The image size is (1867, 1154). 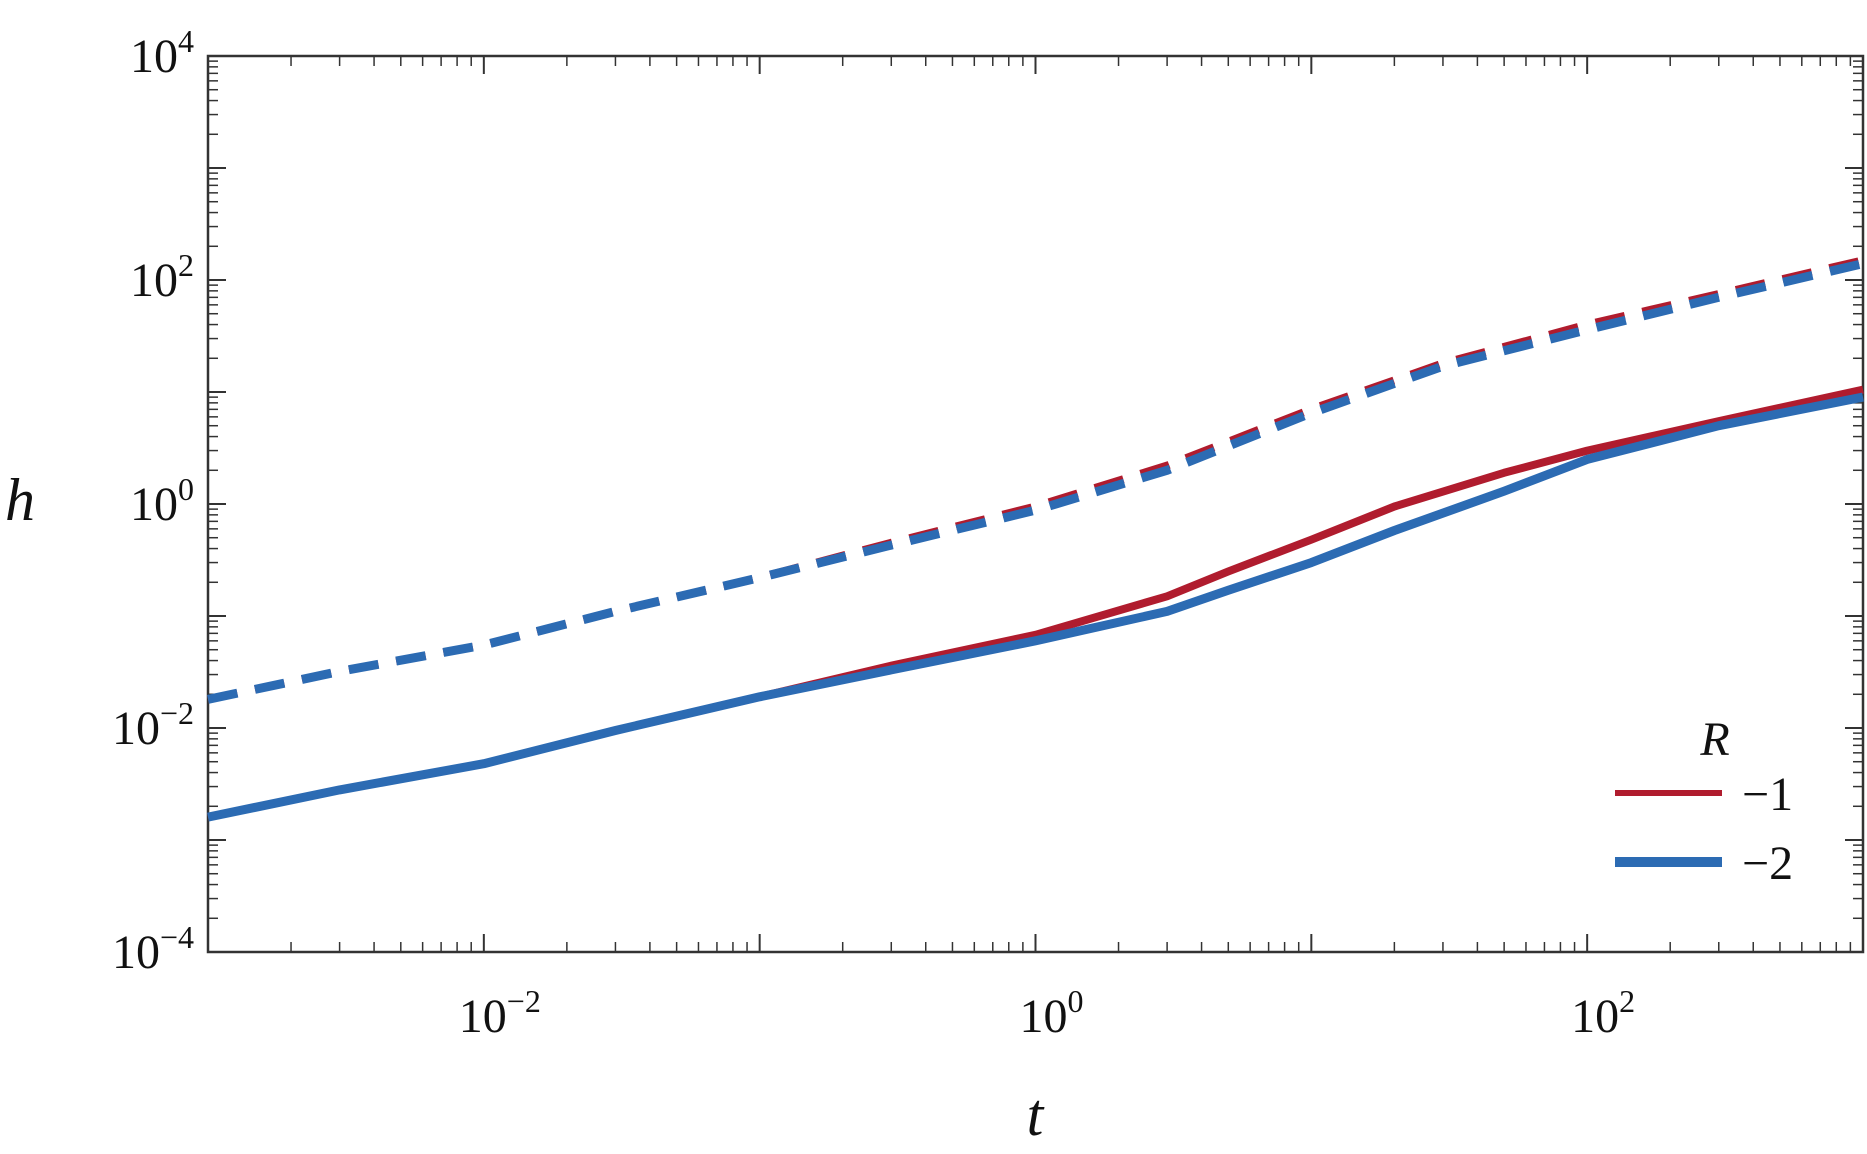 What do you see at coordinates (1052, 1013) in the screenshot?
I see `x-tick-label: 10⁰` at bounding box center [1052, 1013].